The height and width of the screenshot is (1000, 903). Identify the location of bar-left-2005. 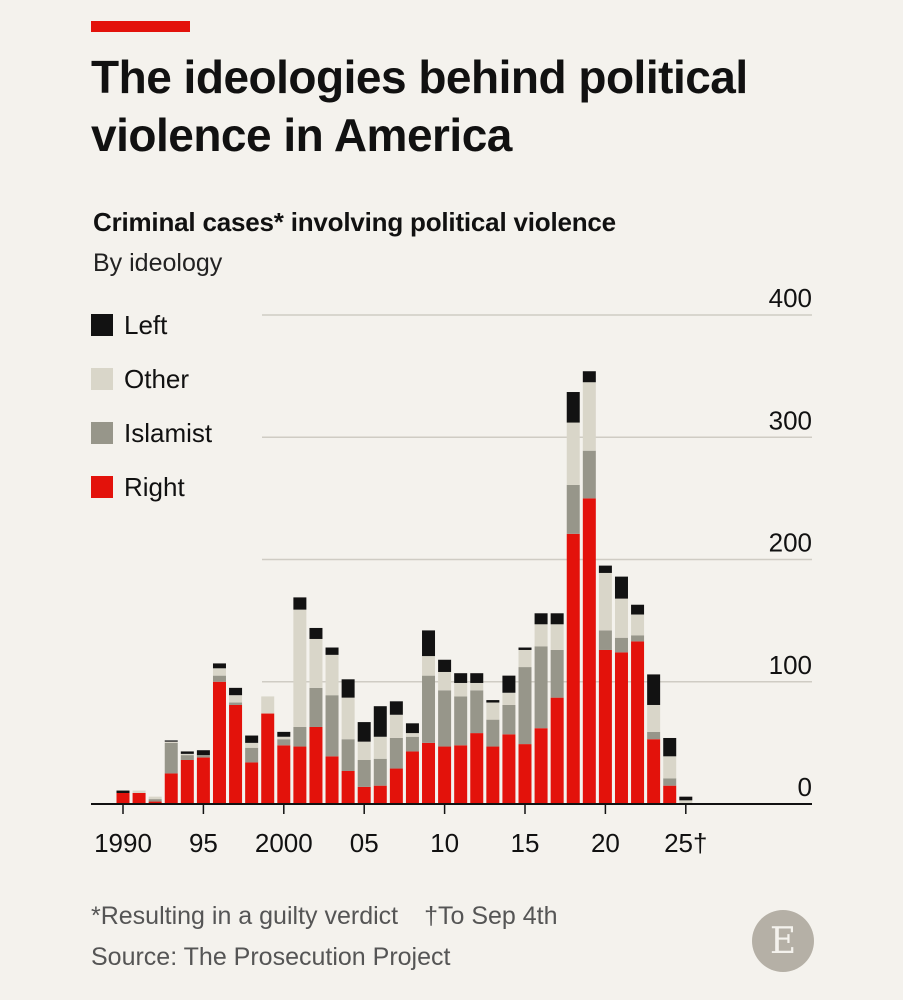
(364, 732).